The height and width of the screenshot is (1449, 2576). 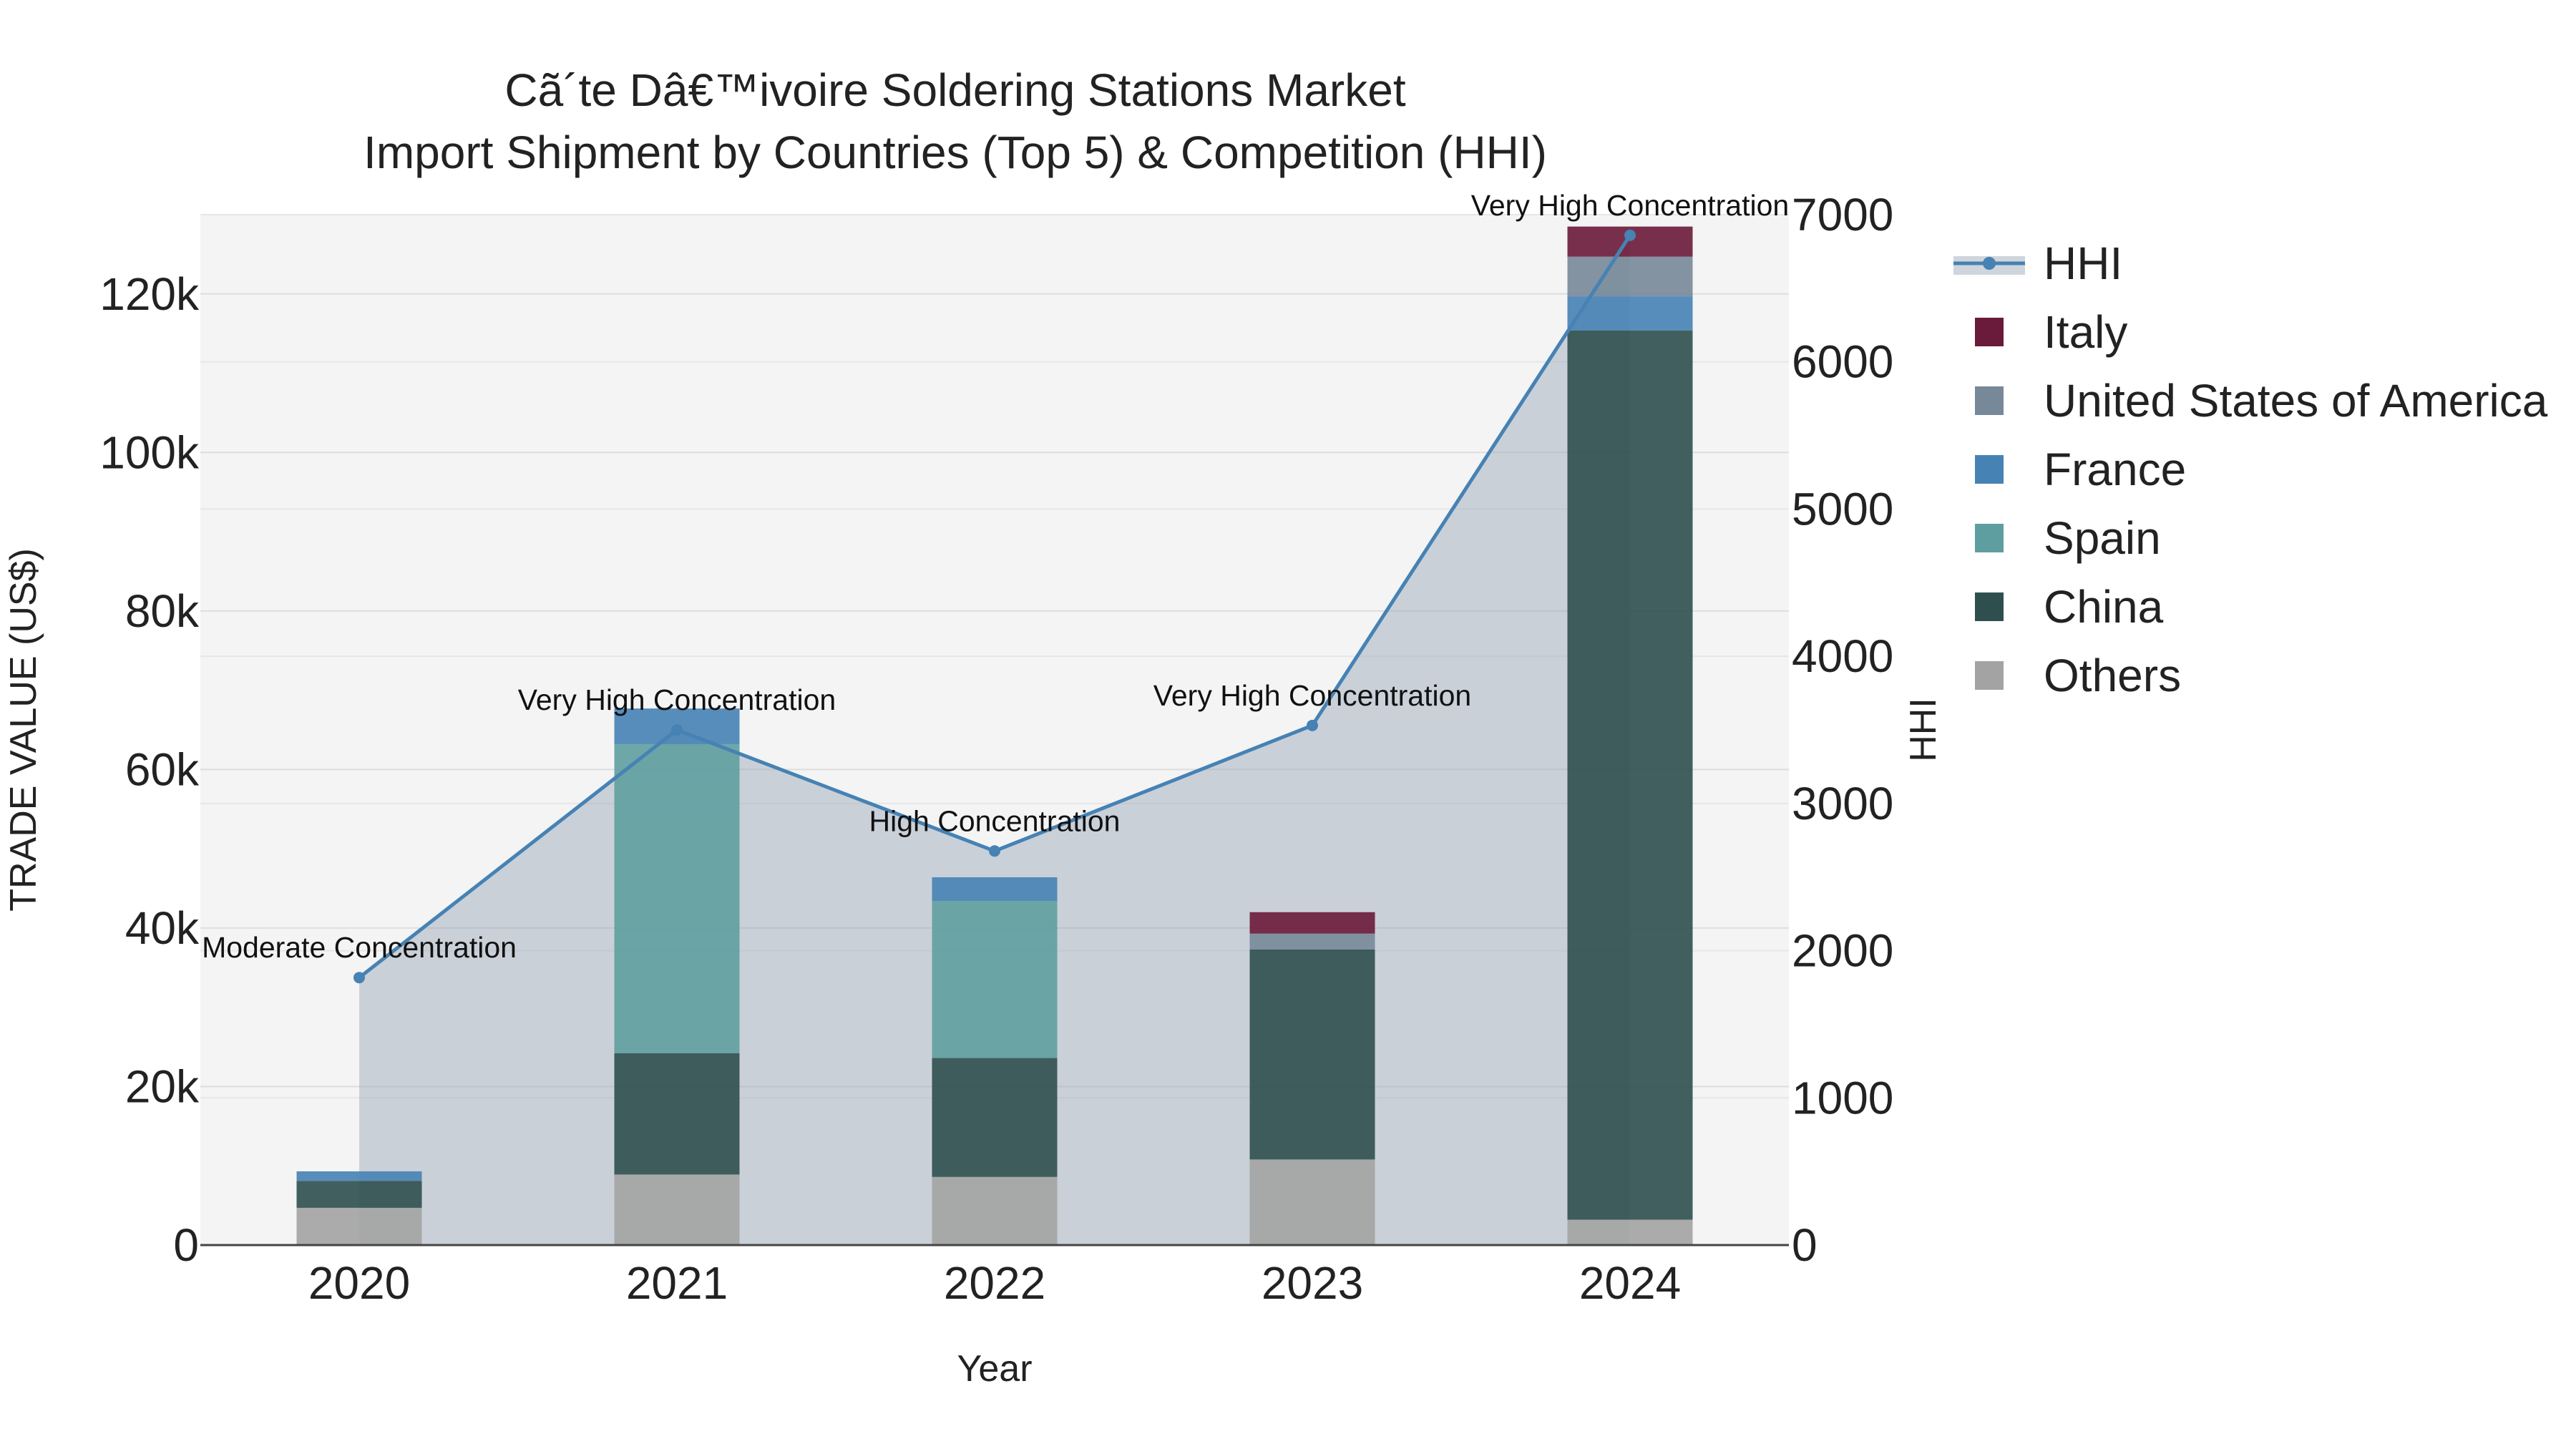 What do you see at coordinates (2037, 263) in the screenshot?
I see `legend-item-hhi: HHI` at bounding box center [2037, 263].